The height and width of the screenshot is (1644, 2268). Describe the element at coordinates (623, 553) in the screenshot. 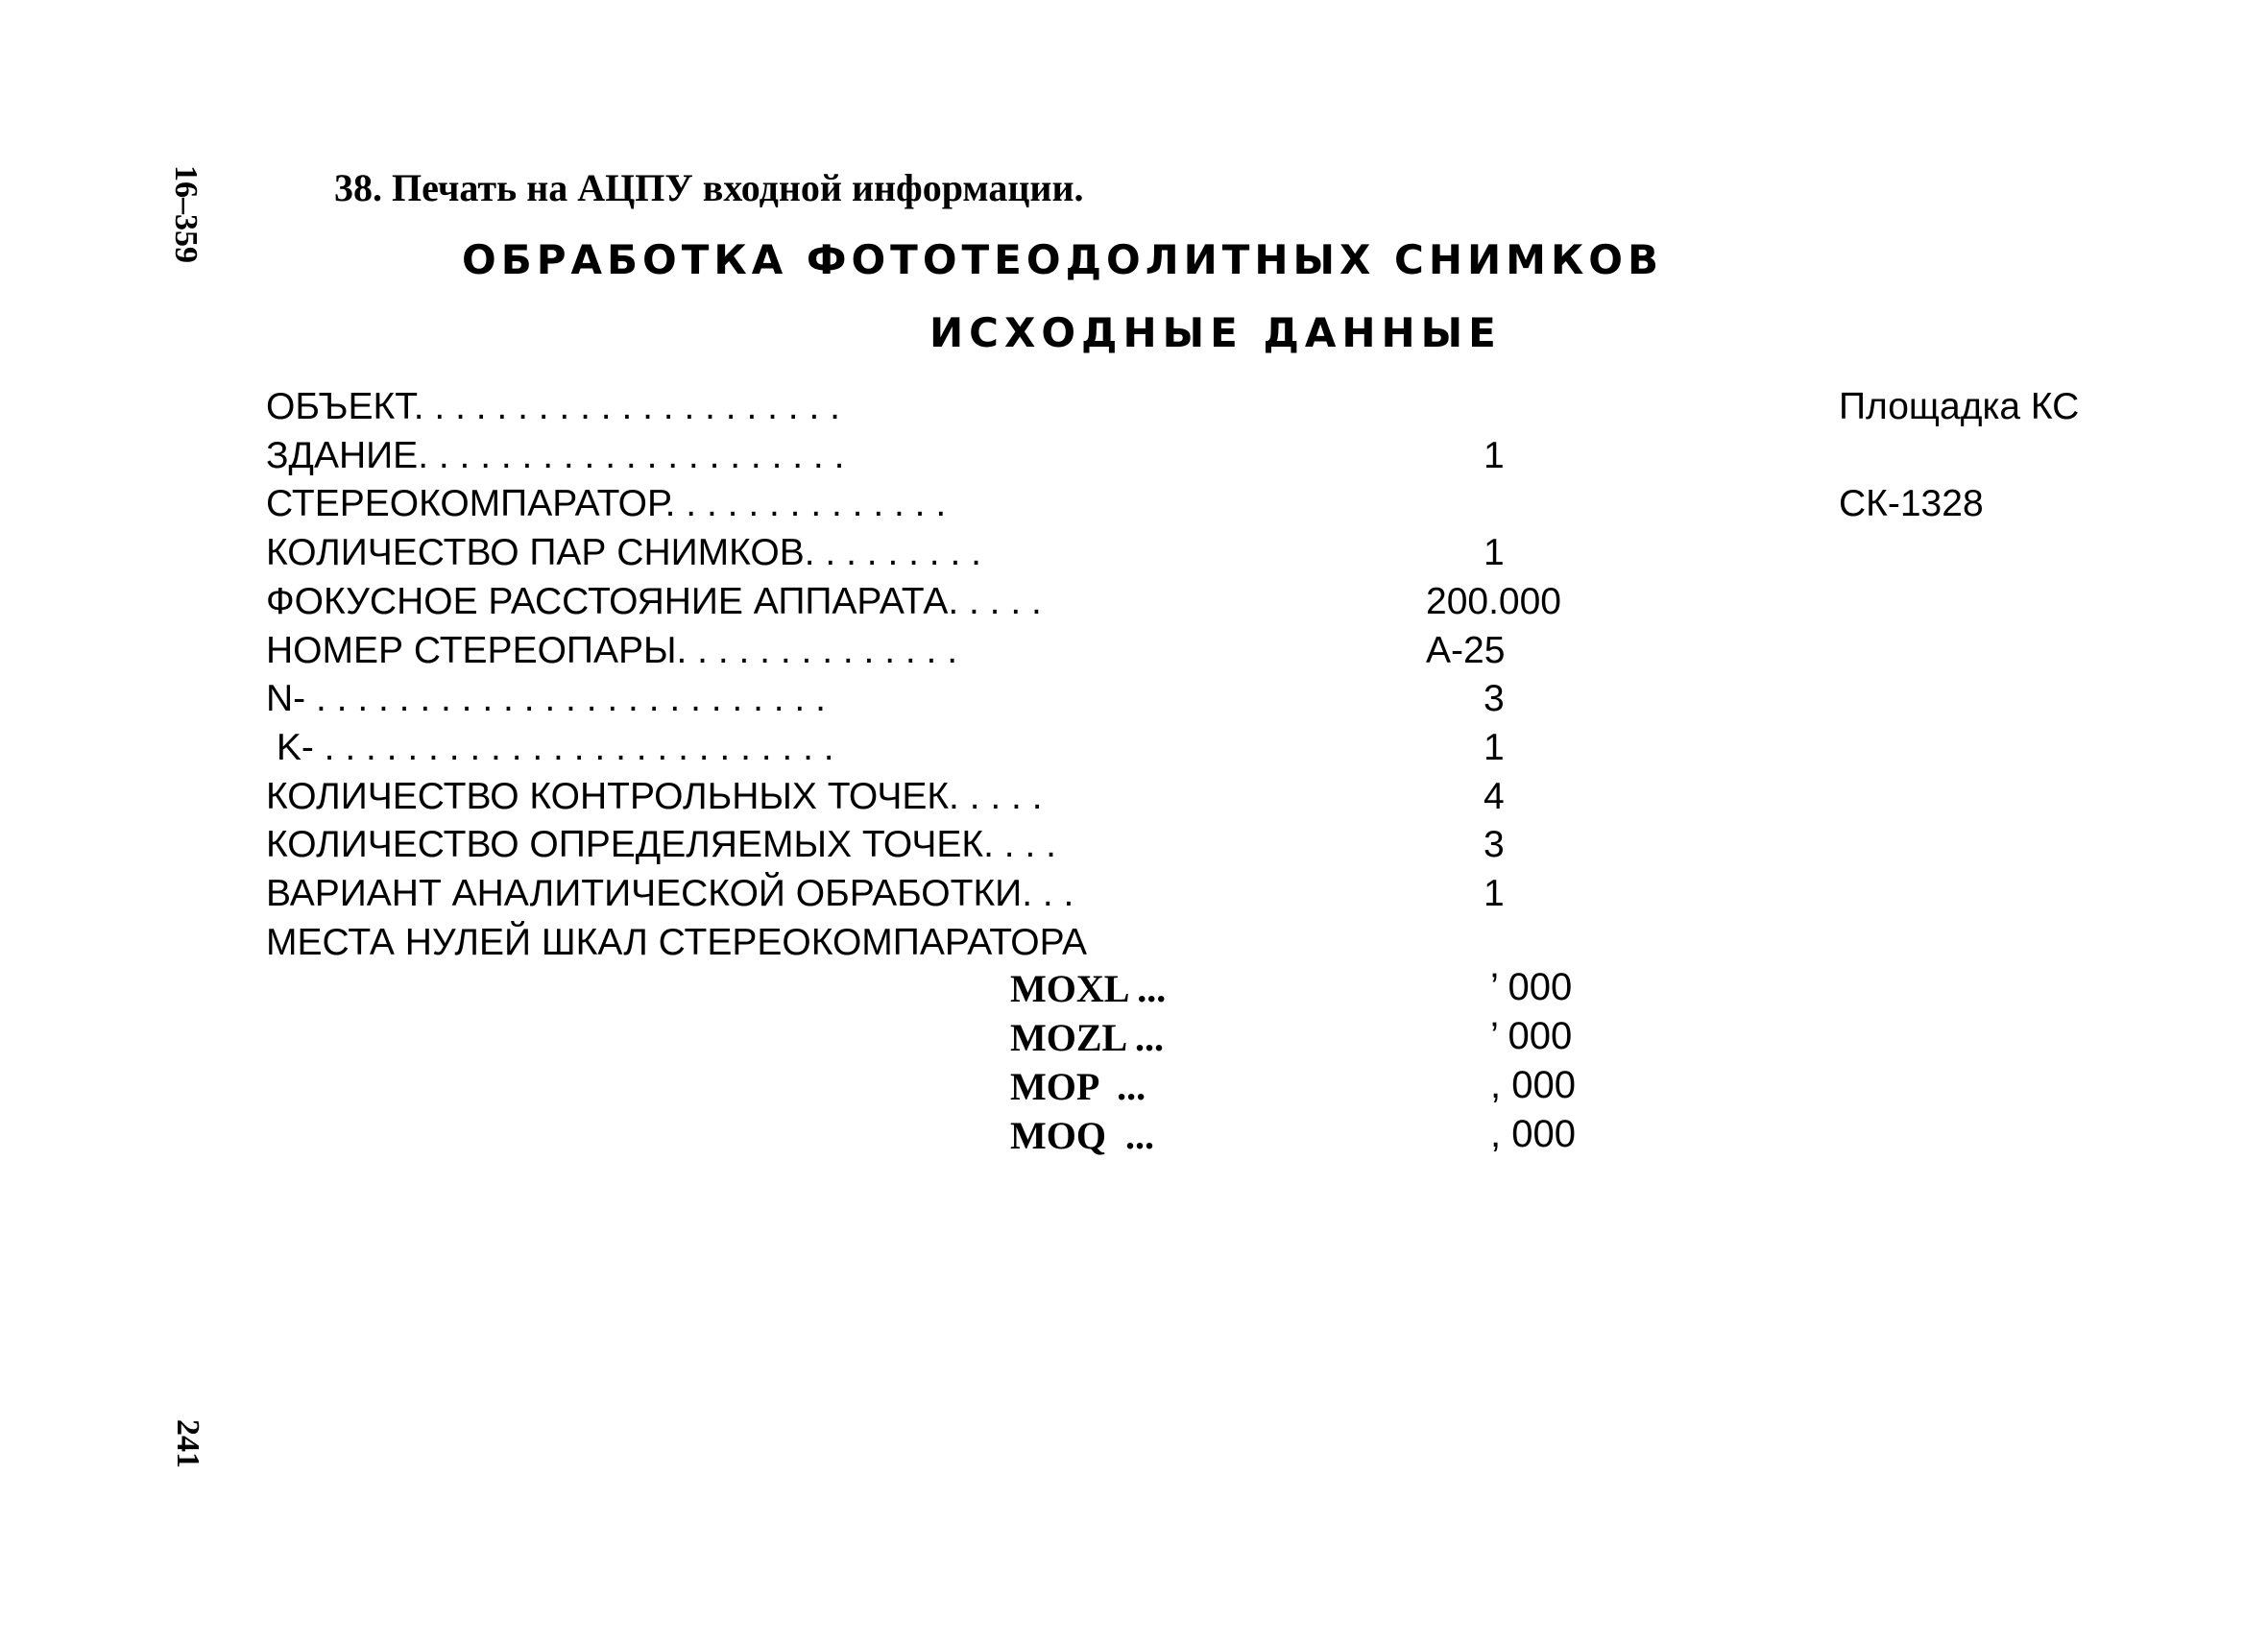

I see `parameter-label: КОЛИЧЕСТВО ПАР СНИМКОВ. . . . . . . . .` at that location.